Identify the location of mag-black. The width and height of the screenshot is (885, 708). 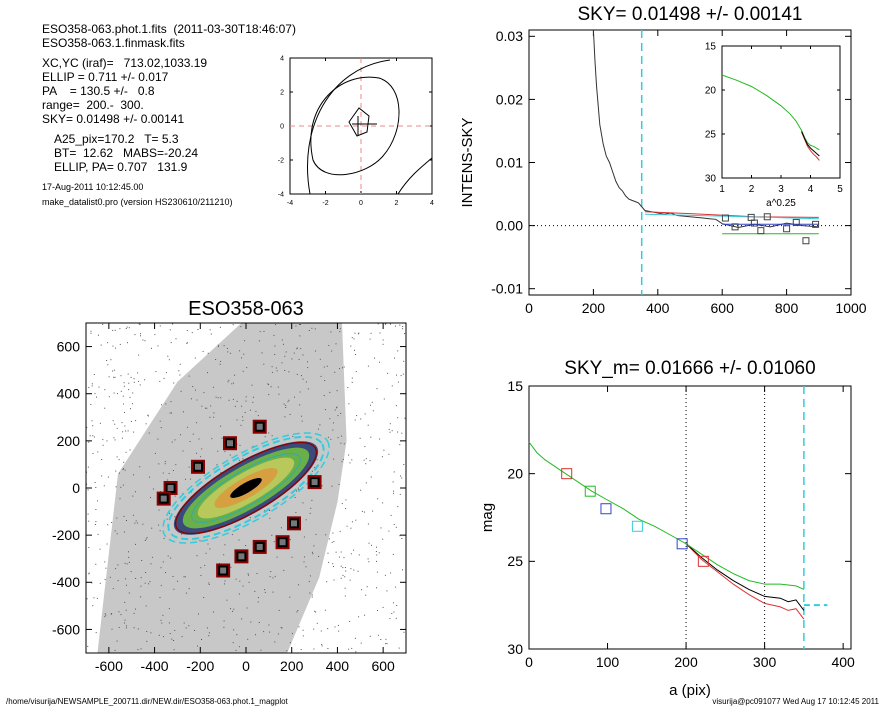
(745, 577).